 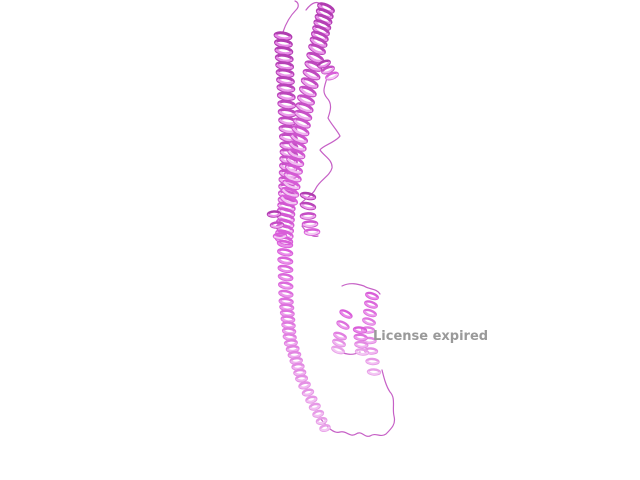 I want to click on alpha-helix-small-mid, so click(x=350, y=332).